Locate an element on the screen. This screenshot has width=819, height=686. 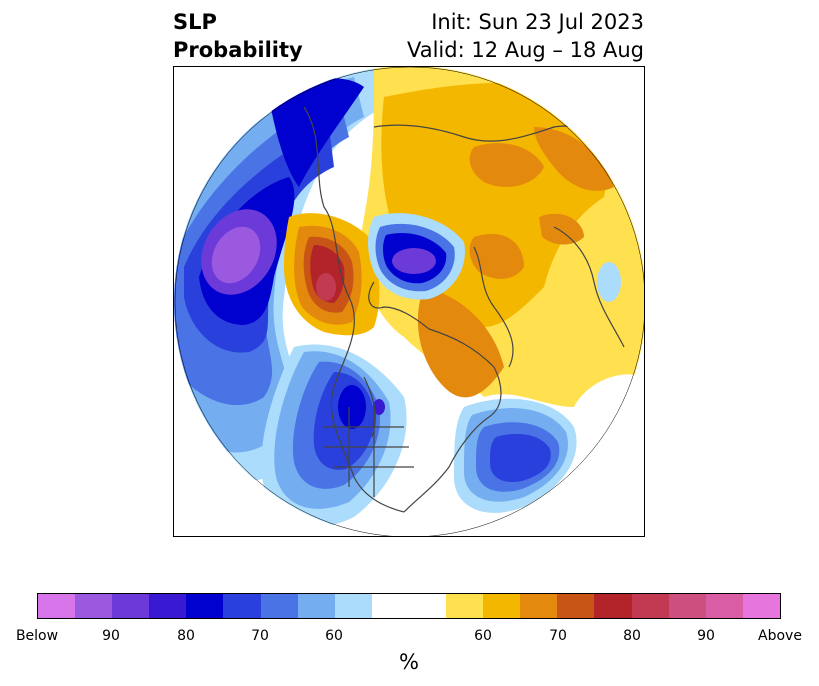
valid-range: Valid: 12 Aug – 18 Aug is located at coordinates (525, 50).